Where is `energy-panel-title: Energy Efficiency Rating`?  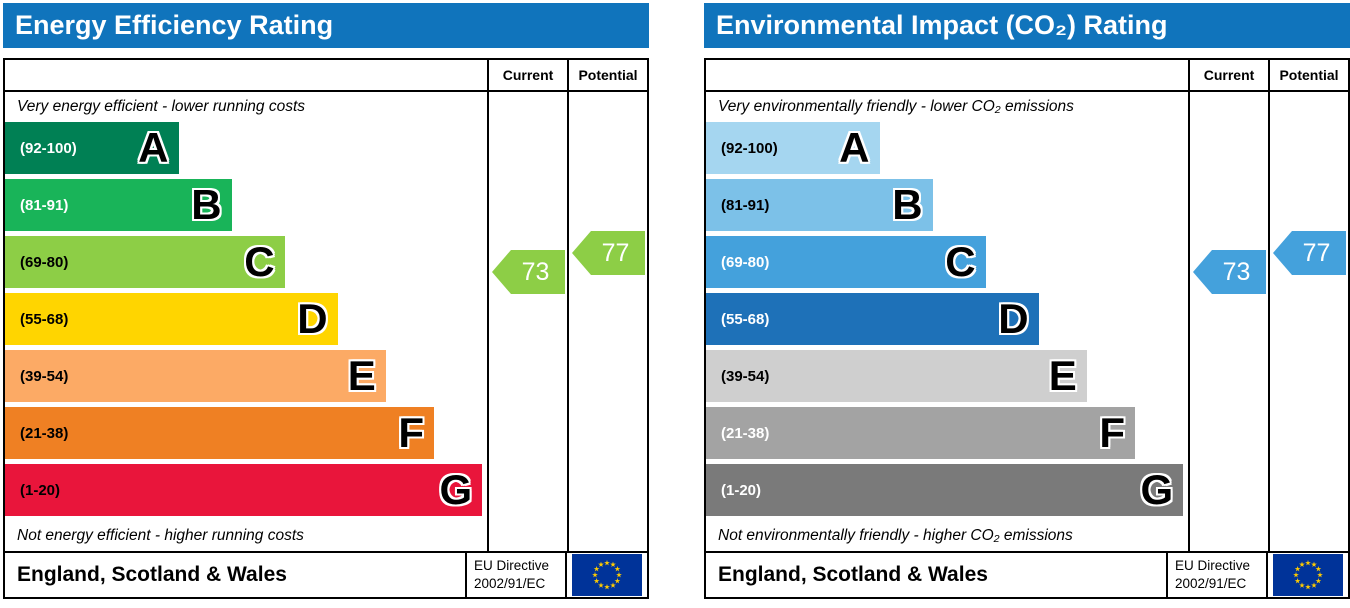 energy-panel-title: Energy Efficiency Rating is located at coordinates (174, 25).